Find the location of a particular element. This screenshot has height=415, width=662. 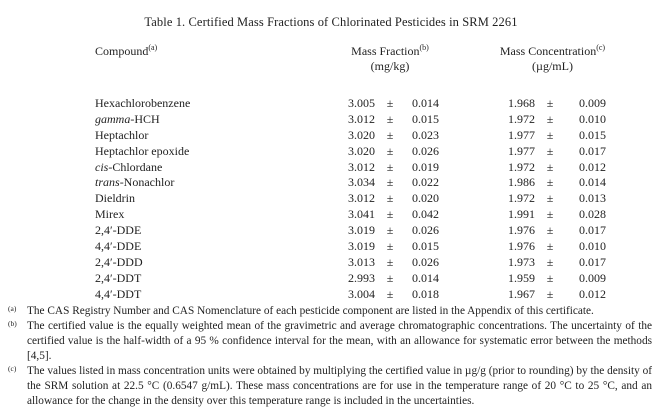

table-row: Heptachlor 3.020 ± 0.023 1.977 ± 0.015 is located at coordinates (378, 136).